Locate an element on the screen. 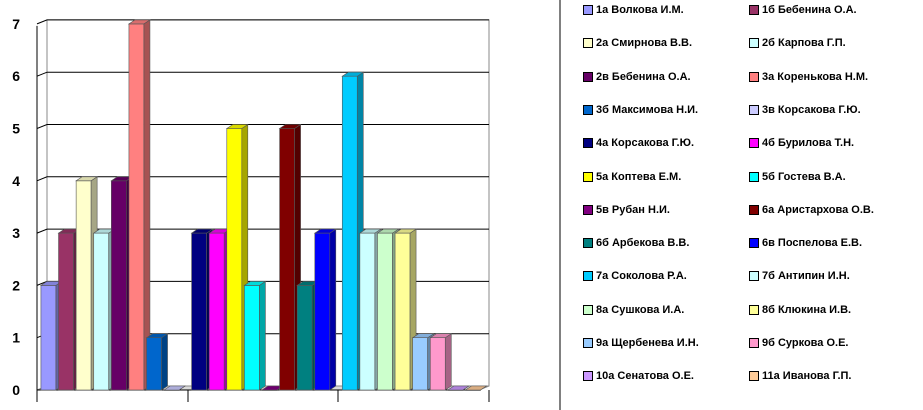 The height and width of the screenshot is (410, 923). y-tick-label: 3 is located at coordinates (16, 233).